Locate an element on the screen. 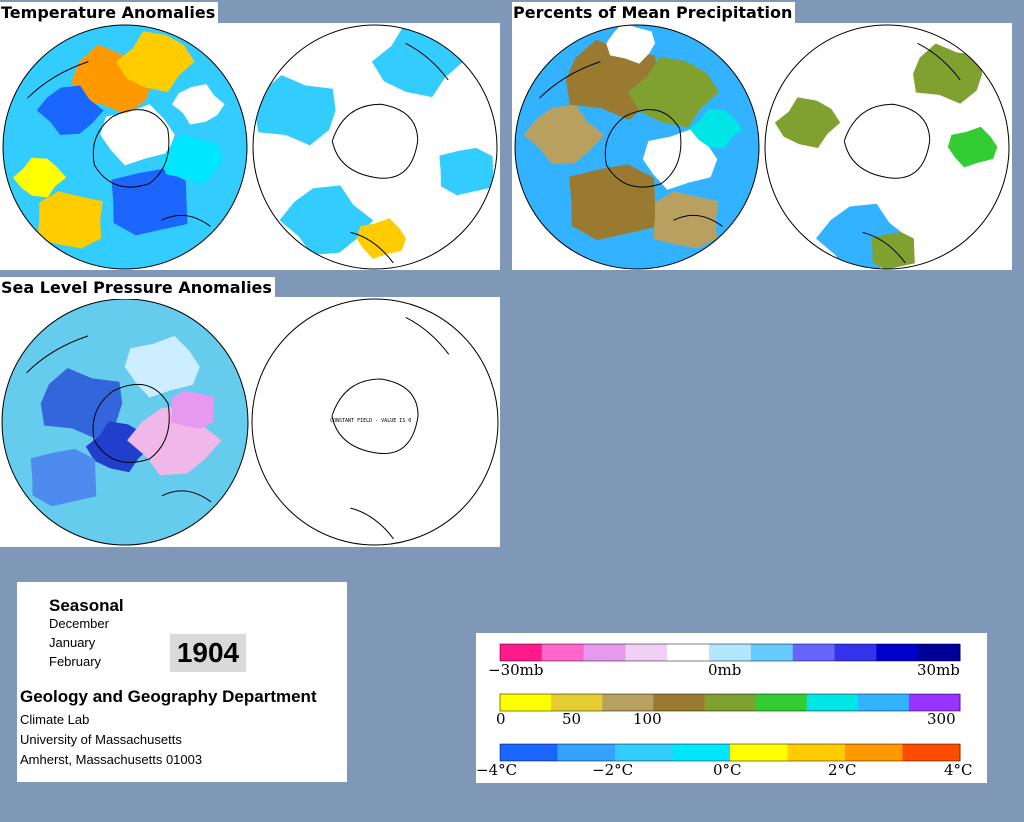 This screenshot has width=1024, height=822. globe-base is located at coordinates (375, 422).